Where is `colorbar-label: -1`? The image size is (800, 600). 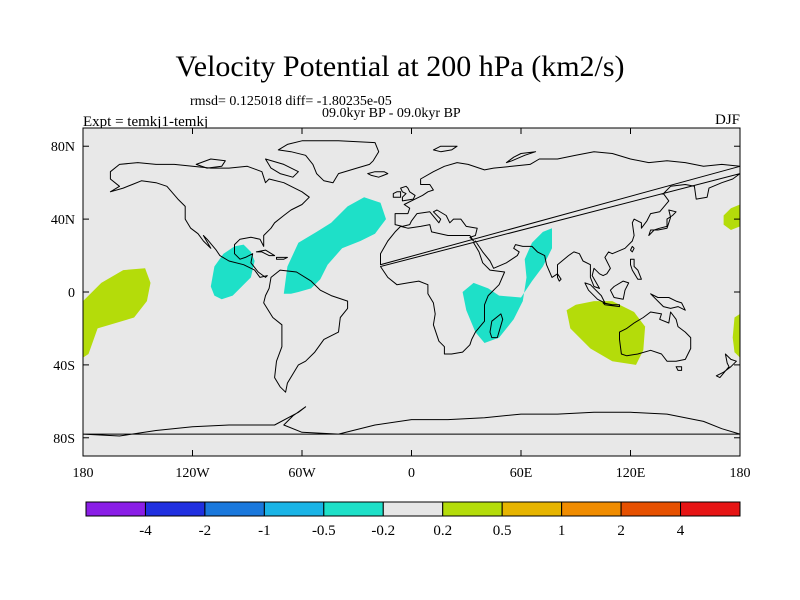
colorbar-label: -1 is located at coordinates (264, 531).